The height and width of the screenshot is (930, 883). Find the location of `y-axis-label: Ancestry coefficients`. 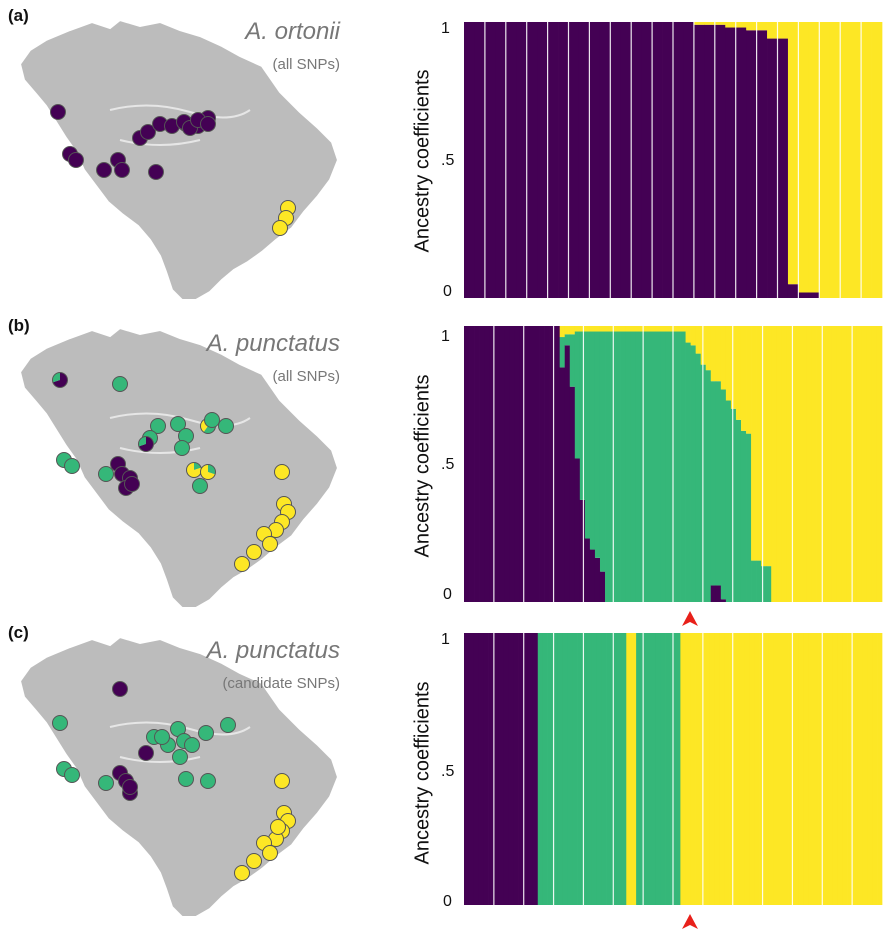

y-axis-label: Ancestry coefficients is located at coordinates (422, 466).